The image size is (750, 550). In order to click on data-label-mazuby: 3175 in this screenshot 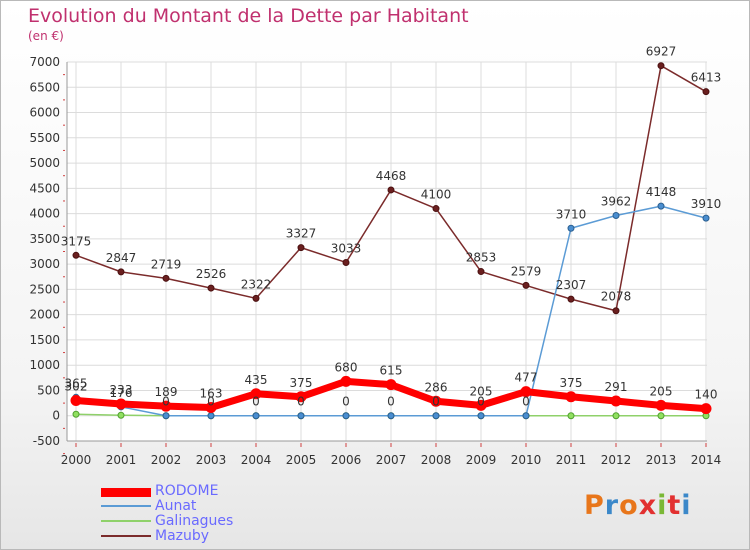, I will do `click(76, 241)`.